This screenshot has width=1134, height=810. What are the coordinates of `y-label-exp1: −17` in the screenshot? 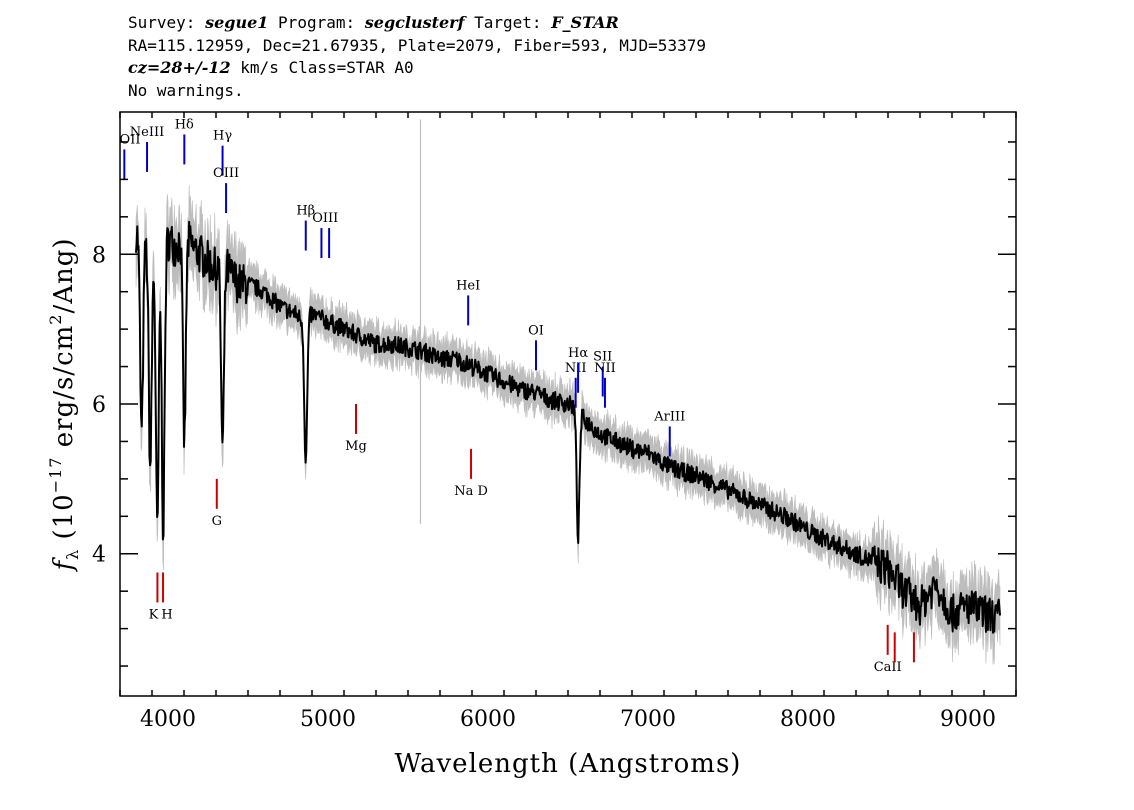 It's located at (55, 475).